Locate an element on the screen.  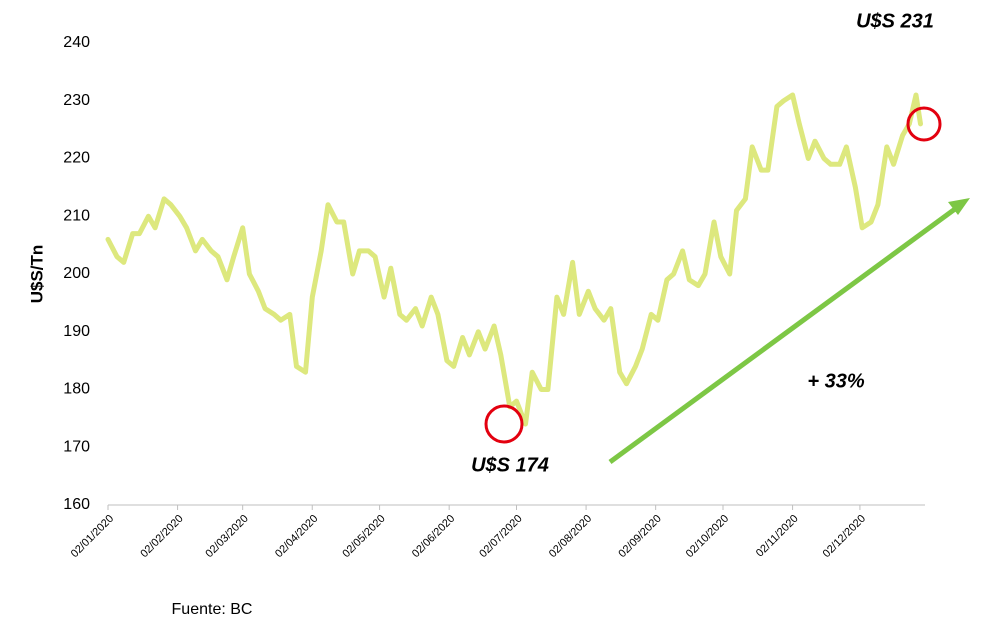
y-tick-label: 210 is located at coordinates (76, 215).